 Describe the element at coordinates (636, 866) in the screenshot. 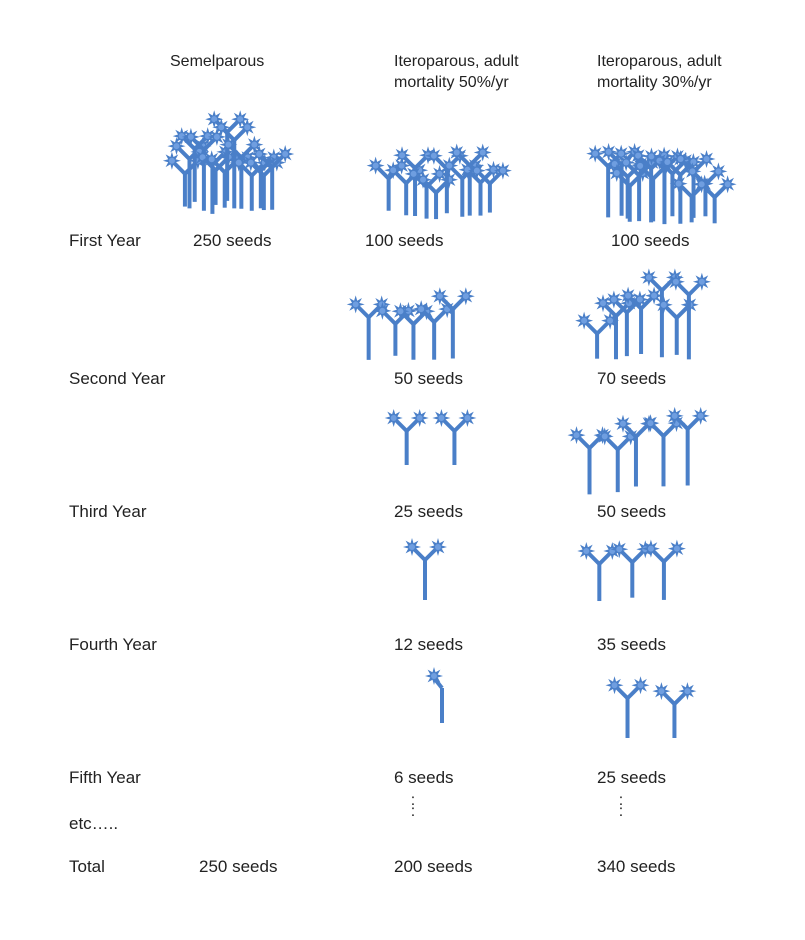

I see `total-itero30: 340 seeds` at that location.